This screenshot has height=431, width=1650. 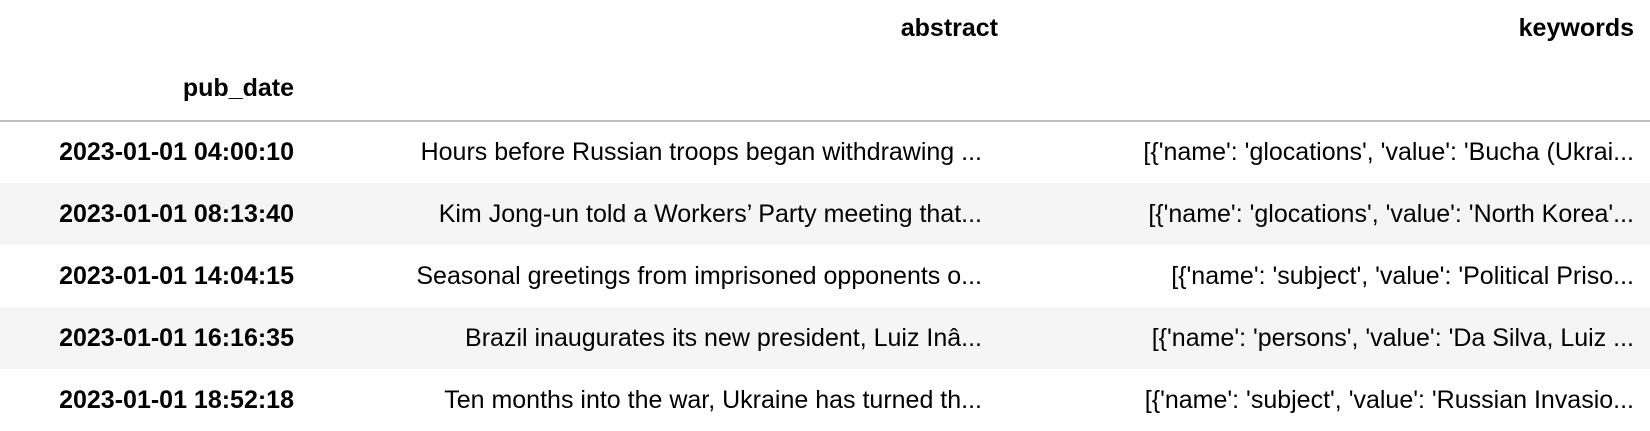 I want to click on column-header-abstract: abstract, so click(x=949, y=27).